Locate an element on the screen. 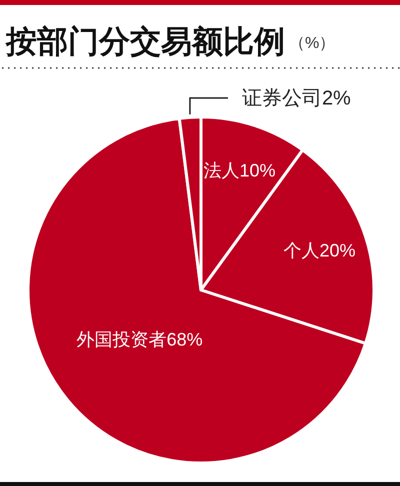  slice-label: 外国投资者68% is located at coordinates (139, 339).